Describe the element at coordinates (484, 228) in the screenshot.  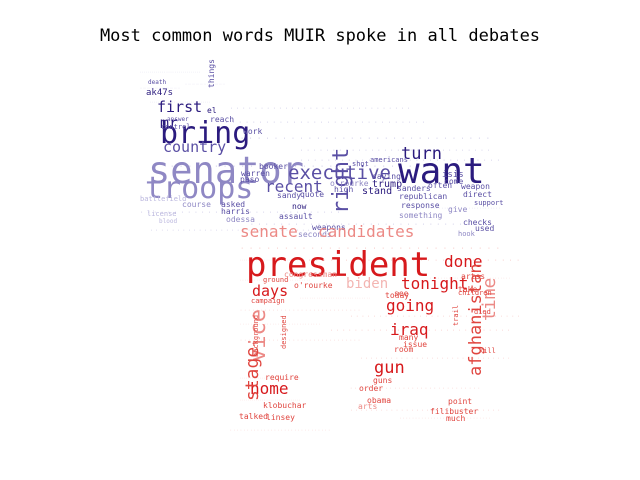
I see `cloud-word: used` at that location.